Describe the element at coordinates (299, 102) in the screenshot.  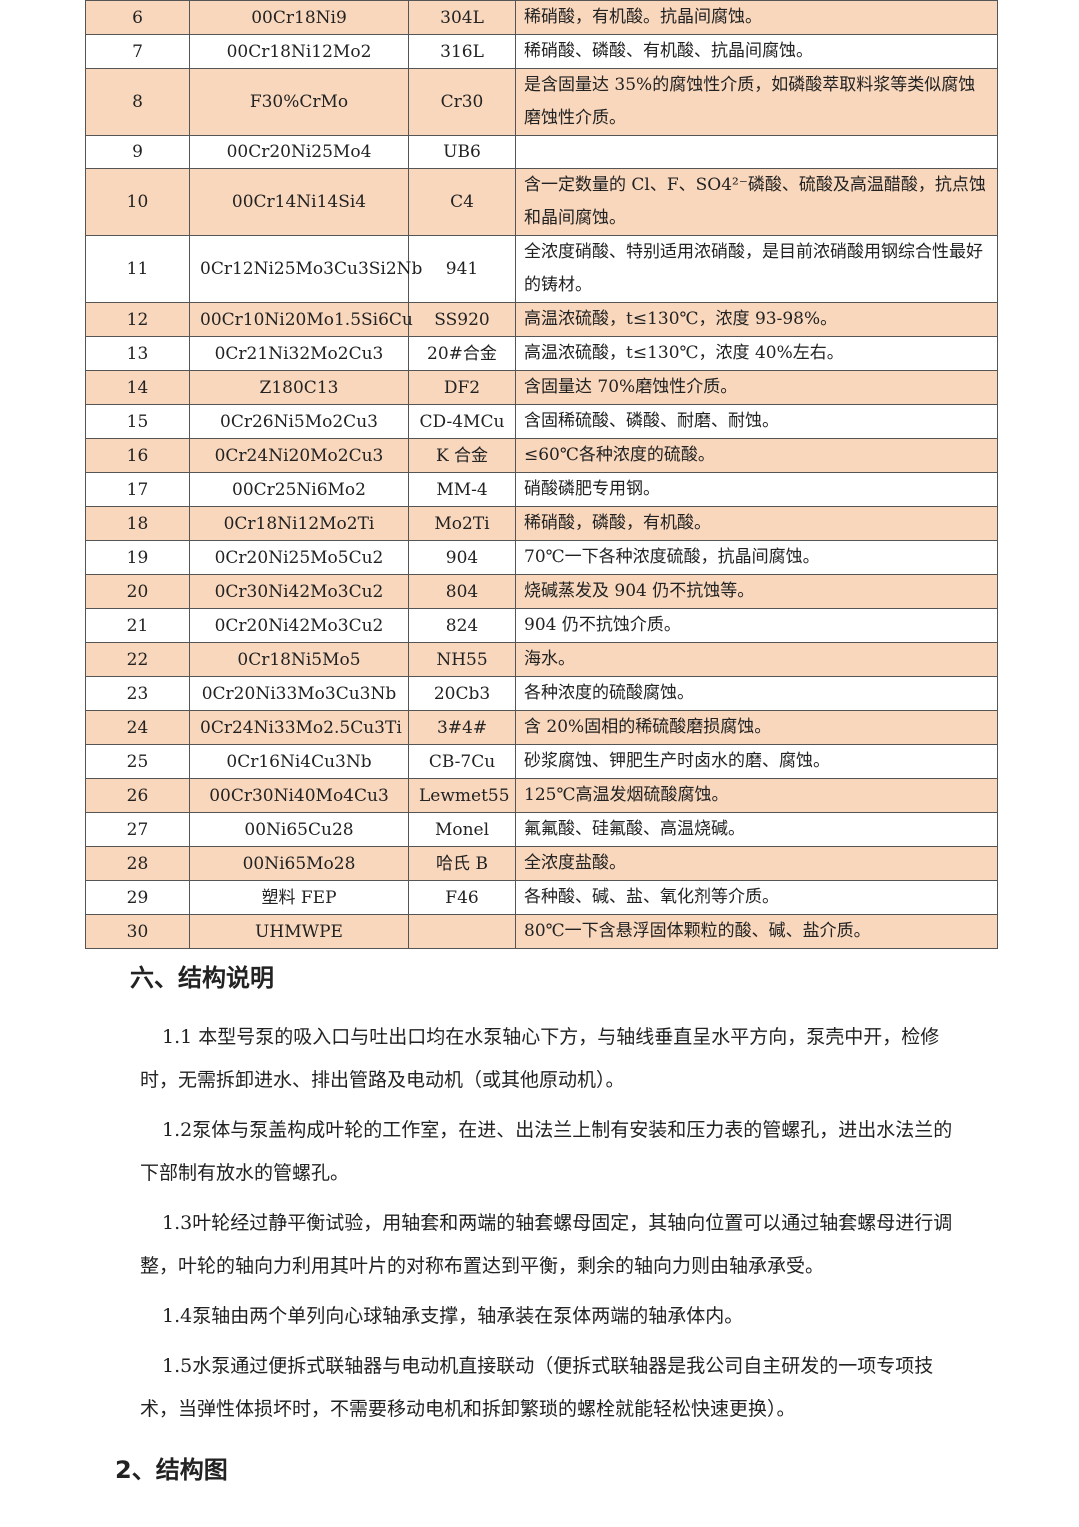
I see `material-grade: F30%CrMo` at that location.